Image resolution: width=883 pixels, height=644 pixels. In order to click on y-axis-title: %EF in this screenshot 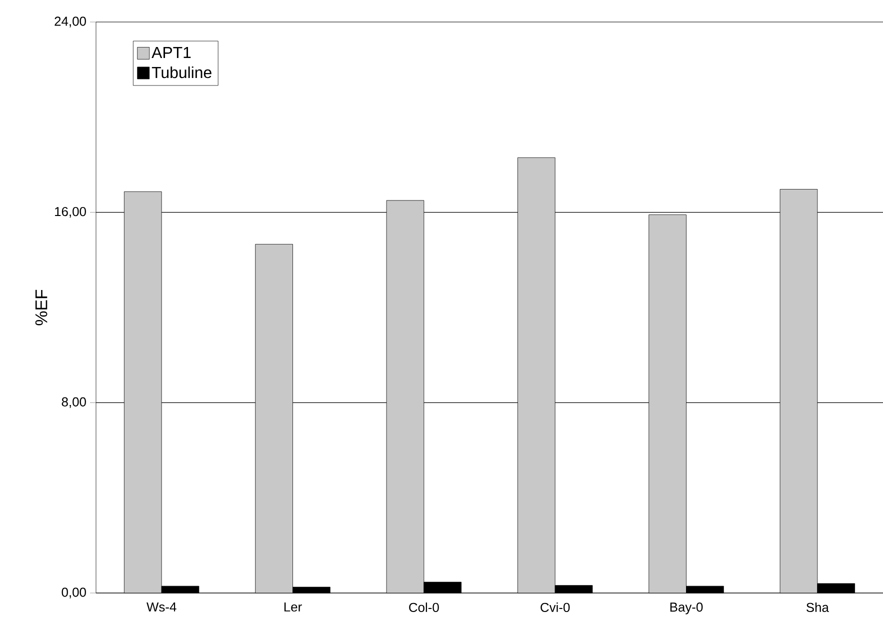, I will do `click(41, 308)`.